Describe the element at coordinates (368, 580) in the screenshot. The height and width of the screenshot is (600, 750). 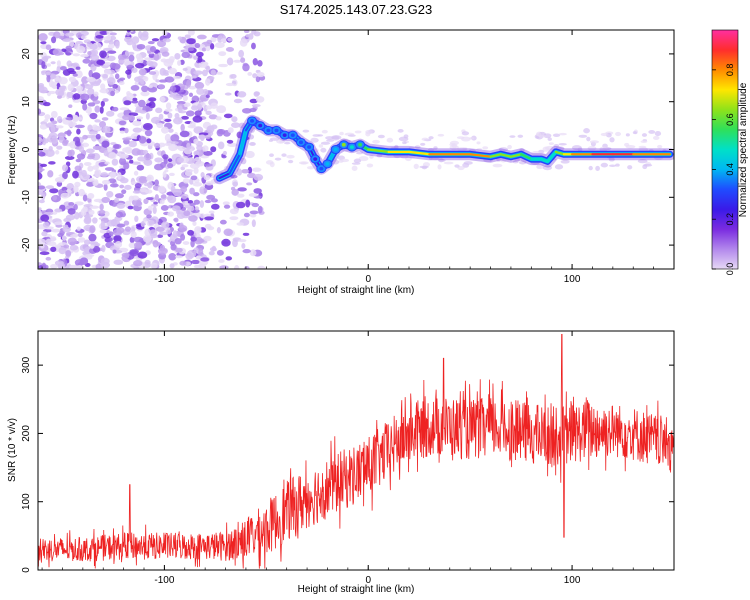
I see `x-tick-label: 0` at that location.